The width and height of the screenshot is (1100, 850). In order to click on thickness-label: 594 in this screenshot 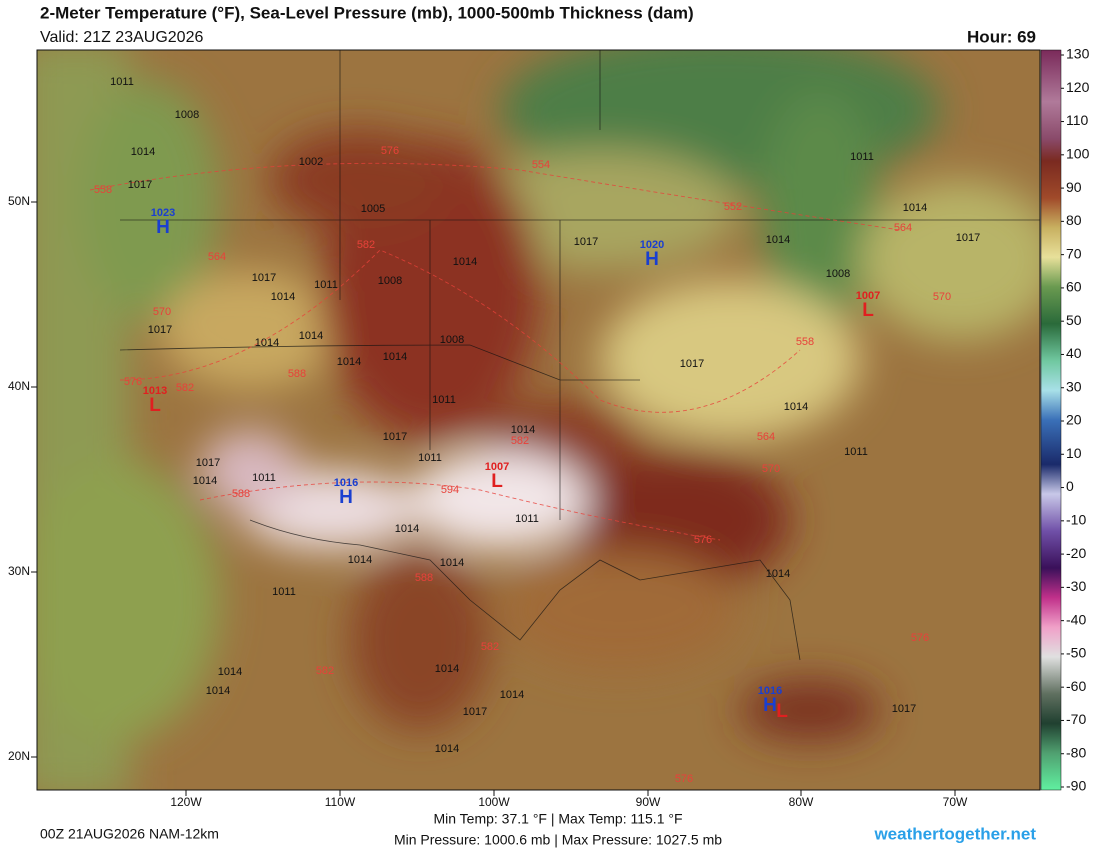, I will do `click(450, 490)`.